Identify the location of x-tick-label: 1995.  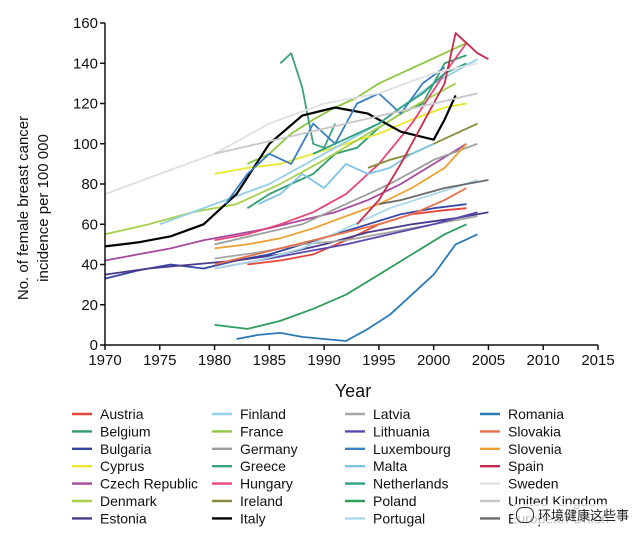
(378, 360).